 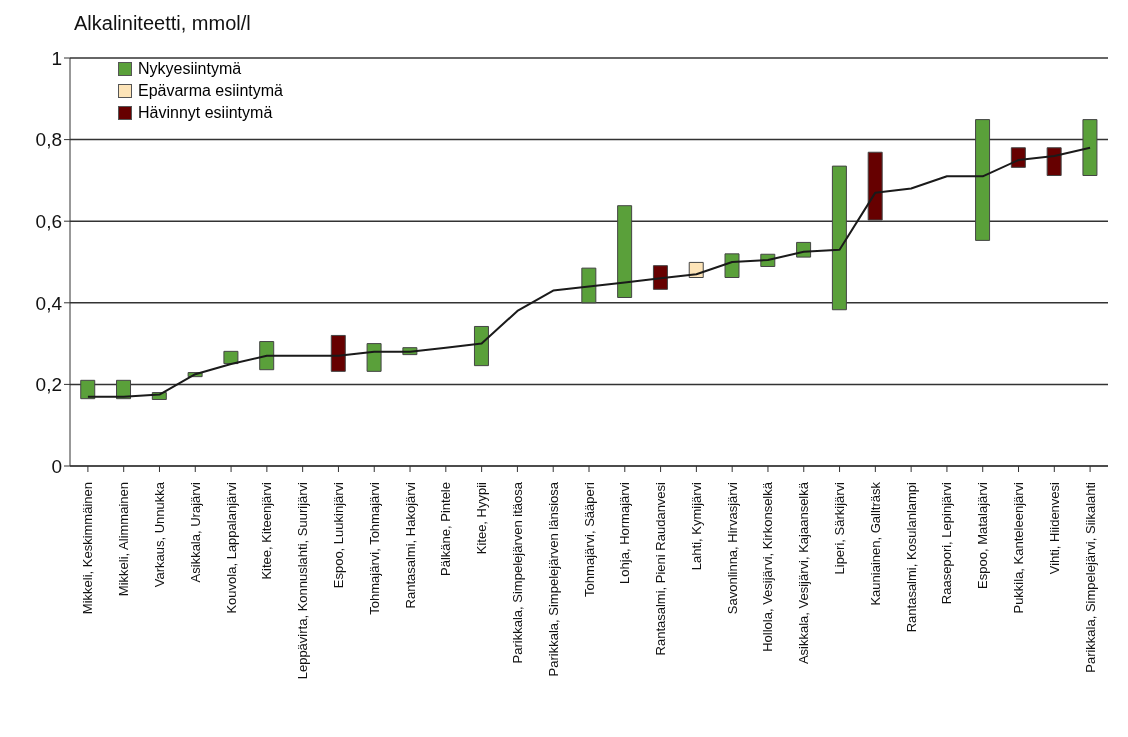 What do you see at coordinates (768, 566) in the screenshot?
I see `x-tick-label: Hollola, Vesijärvi, Kirkonselkä` at bounding box center [768, 566].